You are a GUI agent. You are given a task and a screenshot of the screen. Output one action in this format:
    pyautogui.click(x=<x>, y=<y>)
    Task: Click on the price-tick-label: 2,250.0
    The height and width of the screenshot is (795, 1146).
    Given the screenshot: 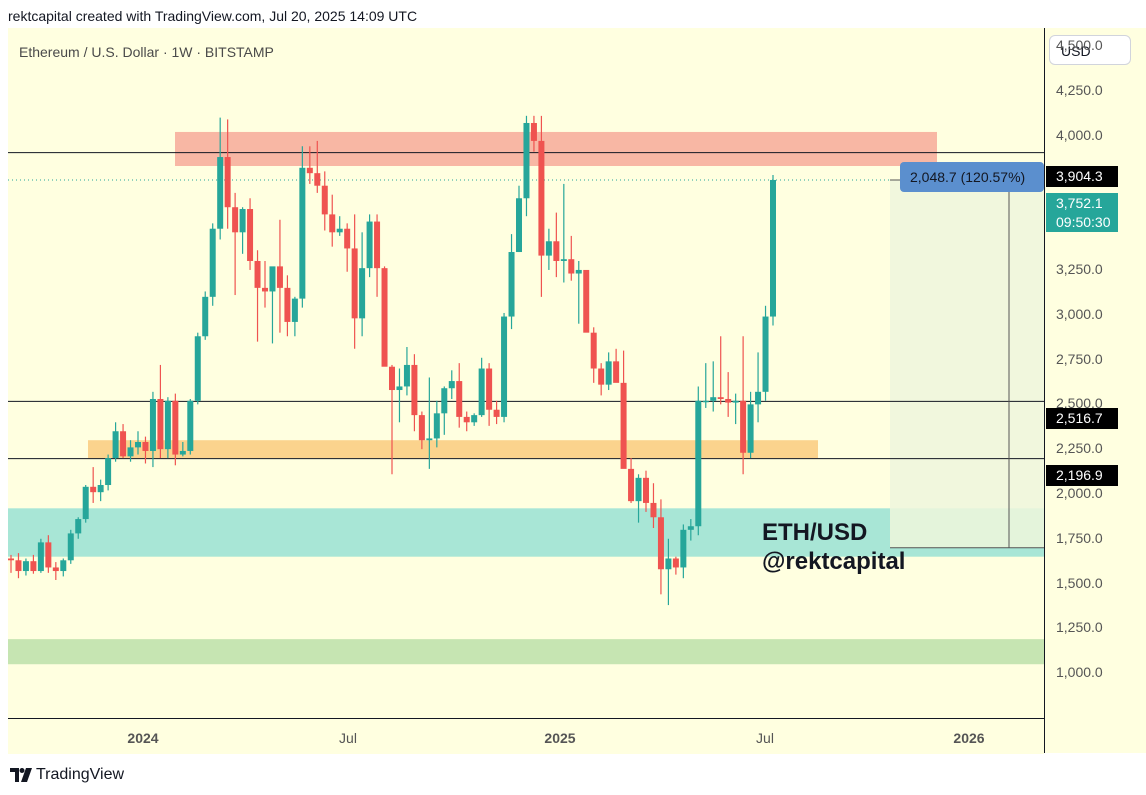 What is the action you would take?
    pyautogui.click(x=1079, y=448)
    